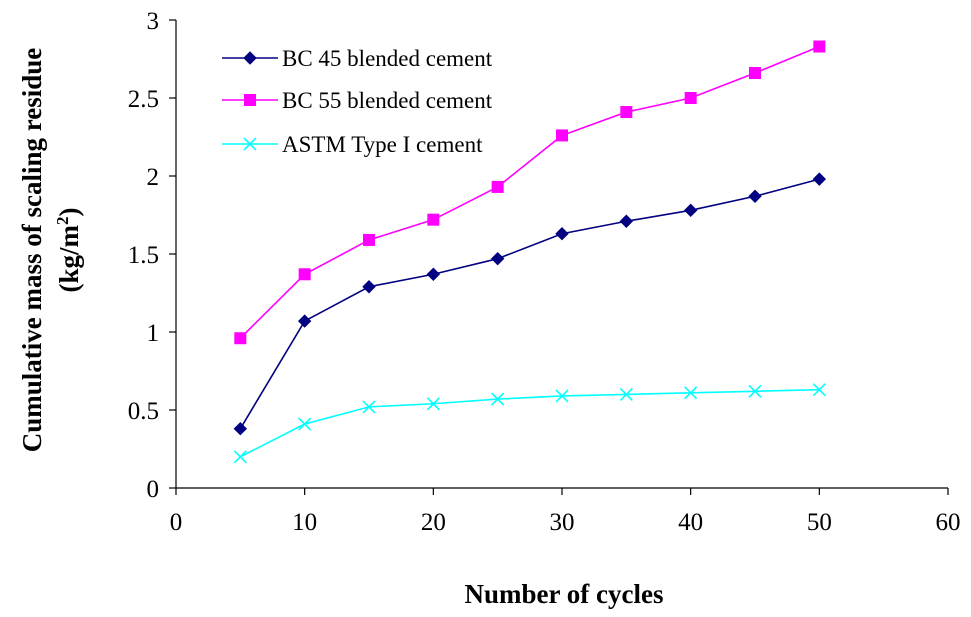 Image resolution: width=971 pixels, height=617 pixels. What do you see at coordinates (819, 522) in the screenshot?
I see `x-tick-label: 50` at bounding box center [819, 522].